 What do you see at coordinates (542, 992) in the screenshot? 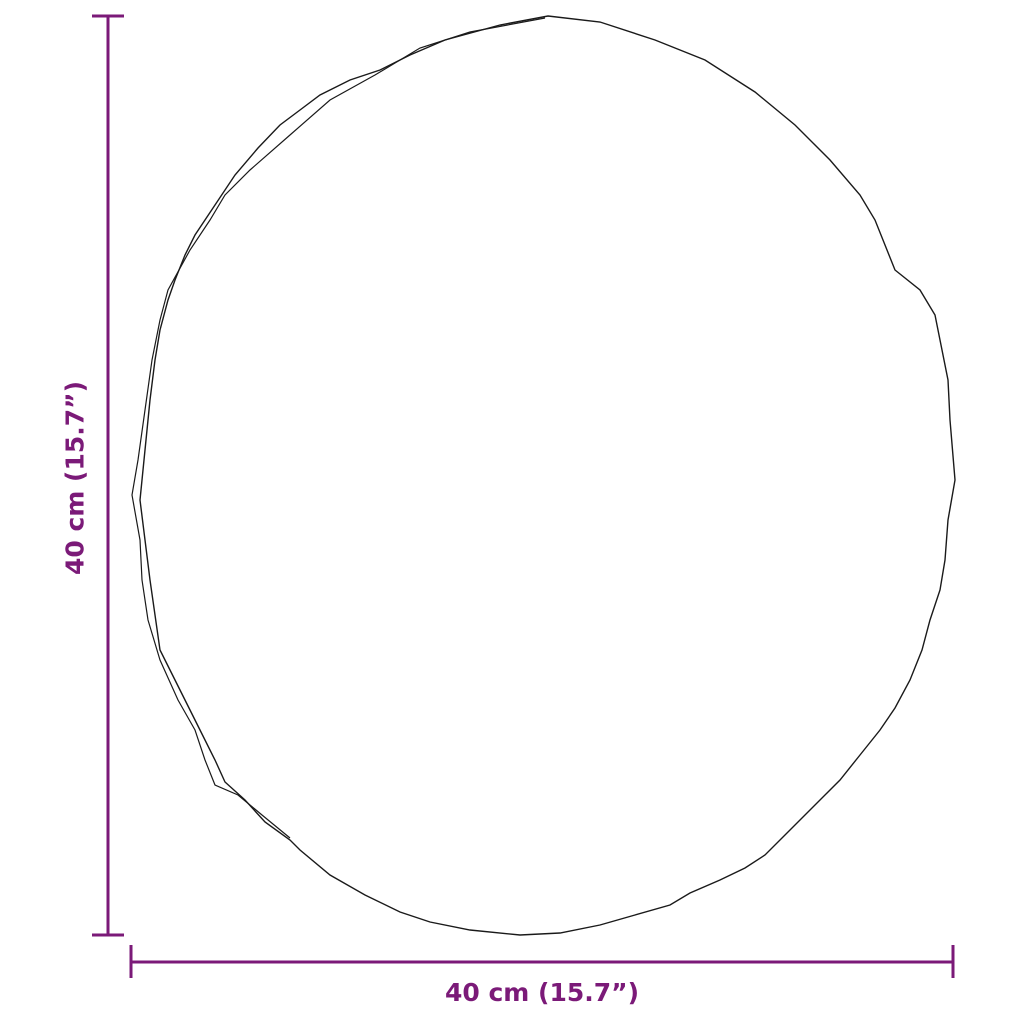
I see `width-label: 40 cm (15.7”)` at bounding box center [542, 992].